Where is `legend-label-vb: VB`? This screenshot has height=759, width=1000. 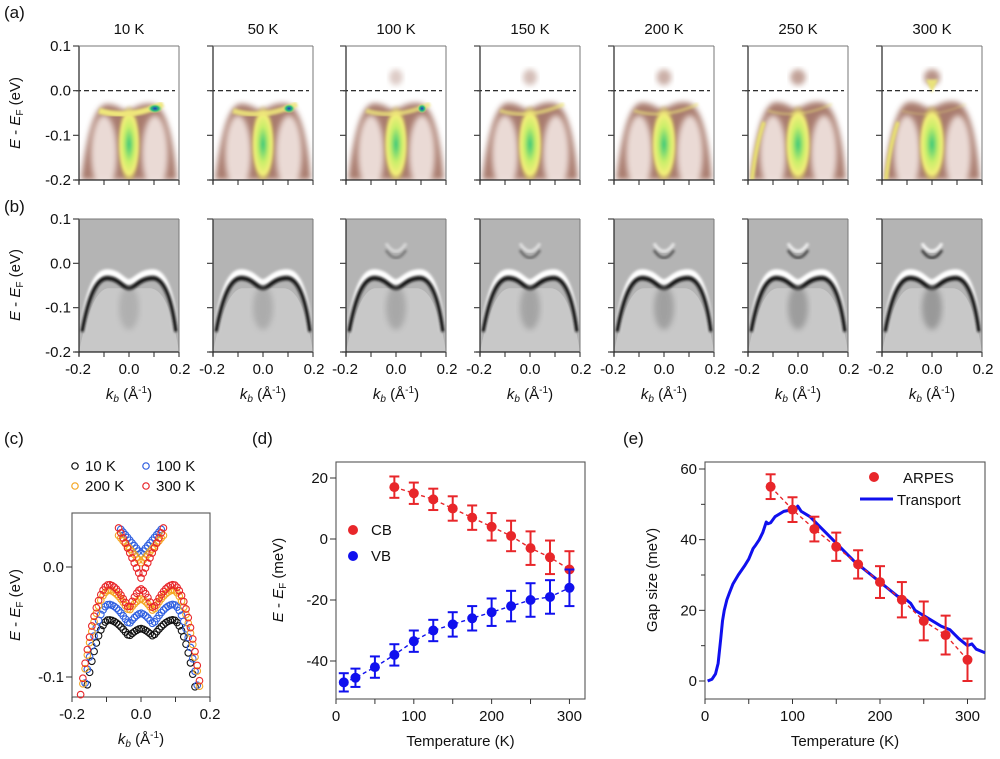
legend-label-vb: VB is located at coordinates (381, 556).